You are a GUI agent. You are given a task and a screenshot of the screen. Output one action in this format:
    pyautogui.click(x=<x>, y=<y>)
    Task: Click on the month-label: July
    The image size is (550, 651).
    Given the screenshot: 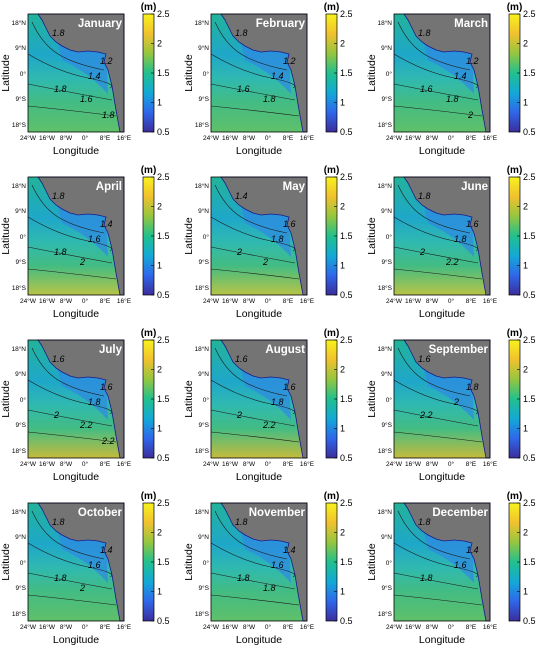 What is the action you would take?
    pyautogui.click(x=111, y=350)
    